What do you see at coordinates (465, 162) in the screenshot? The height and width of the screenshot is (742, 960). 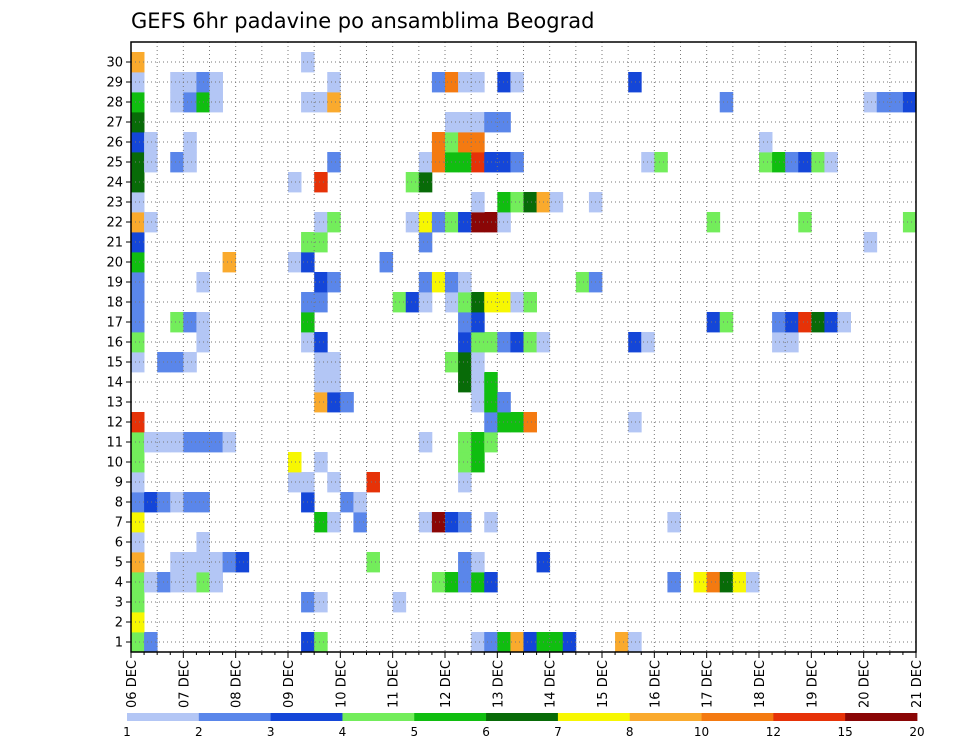 I see `heatmap-cell-m25-t25` at bounding box center [465, 162].